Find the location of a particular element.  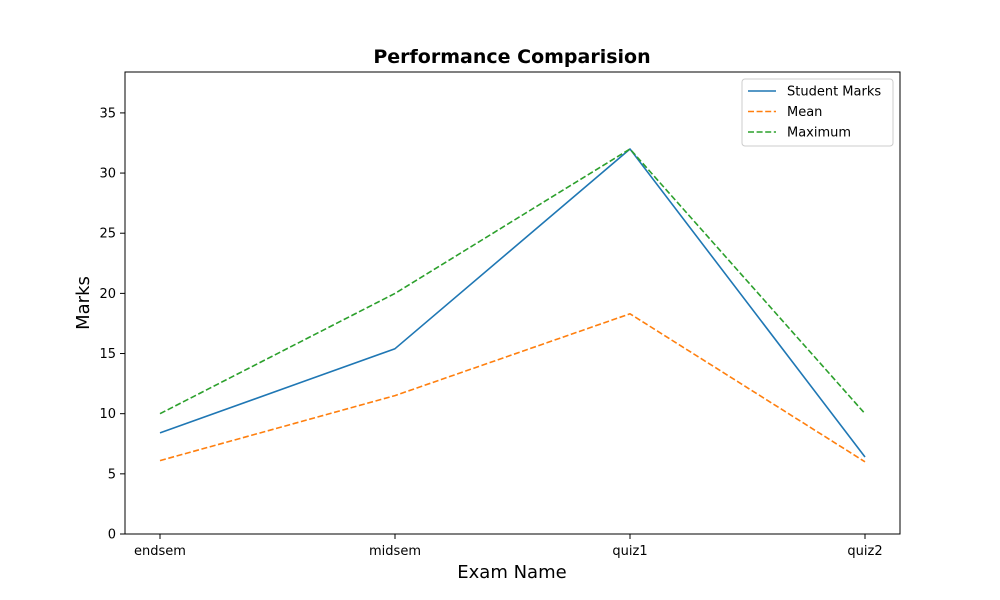

y-tick-label: 5 is located at coordinates (112, 474).